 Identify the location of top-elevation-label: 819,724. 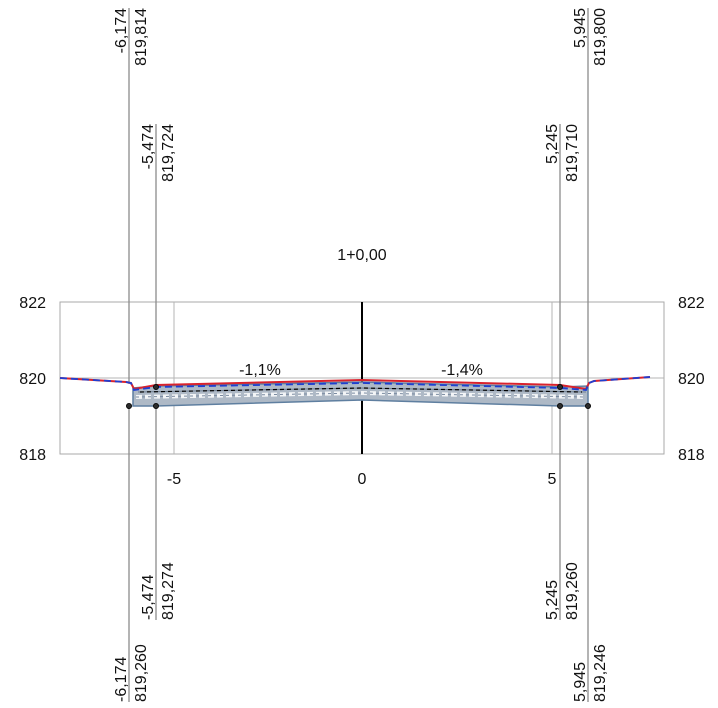
(168, 153).